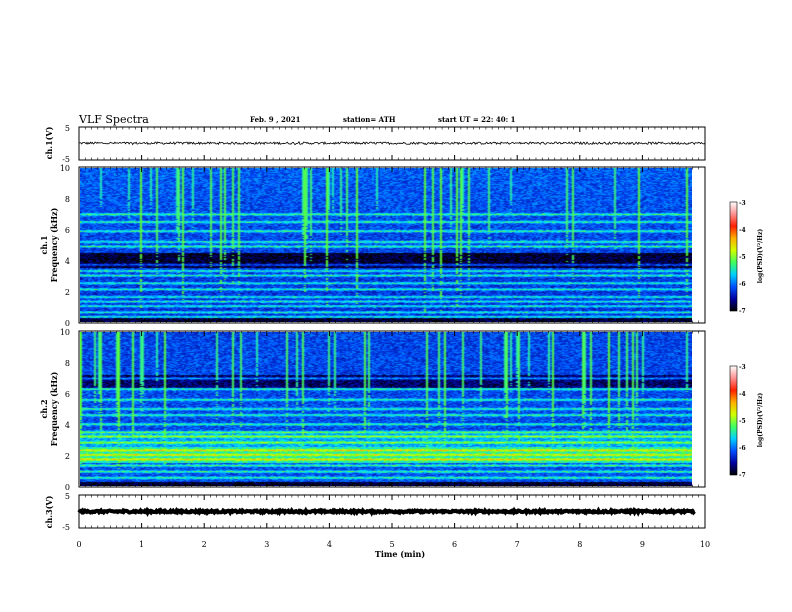 The width and height of the screenshot is (792, 612). I want to click on station-label: station= ATH, so click(369, 119).